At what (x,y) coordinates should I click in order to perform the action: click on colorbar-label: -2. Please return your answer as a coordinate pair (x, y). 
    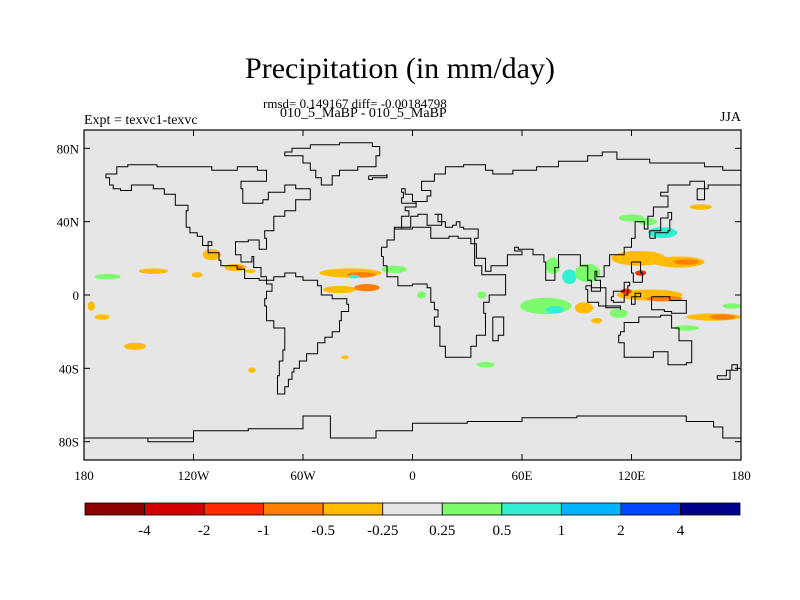
    Looking at the image, I should click on (204, 531).